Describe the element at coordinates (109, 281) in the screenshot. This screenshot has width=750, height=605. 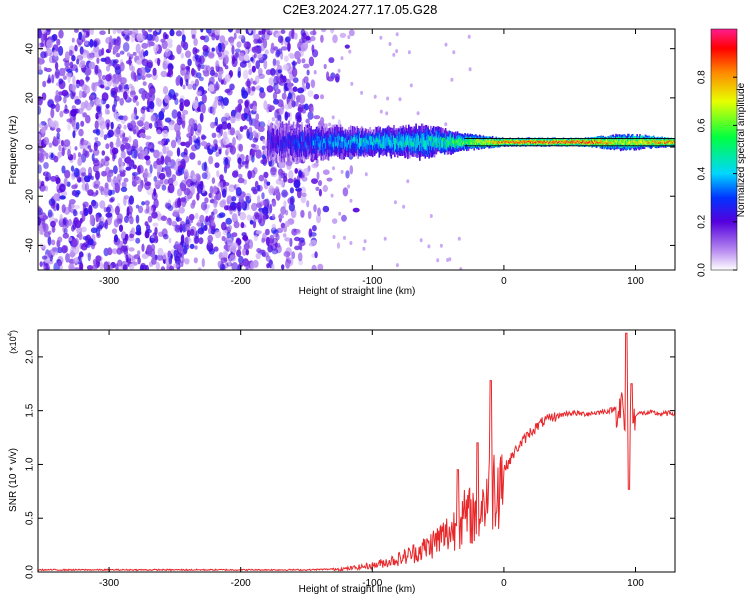
I see `x-tick-label: -300` at that location.